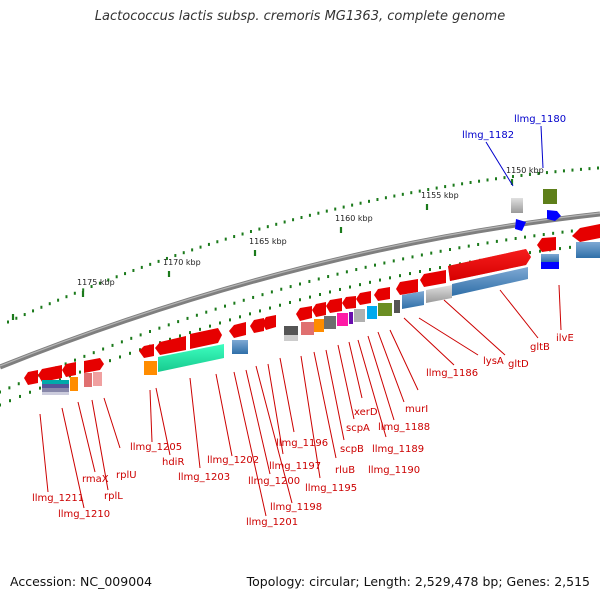 This screenshot has width=600, height=600. I want to click on gene-arrows-gradient-red, so click(489, 265).